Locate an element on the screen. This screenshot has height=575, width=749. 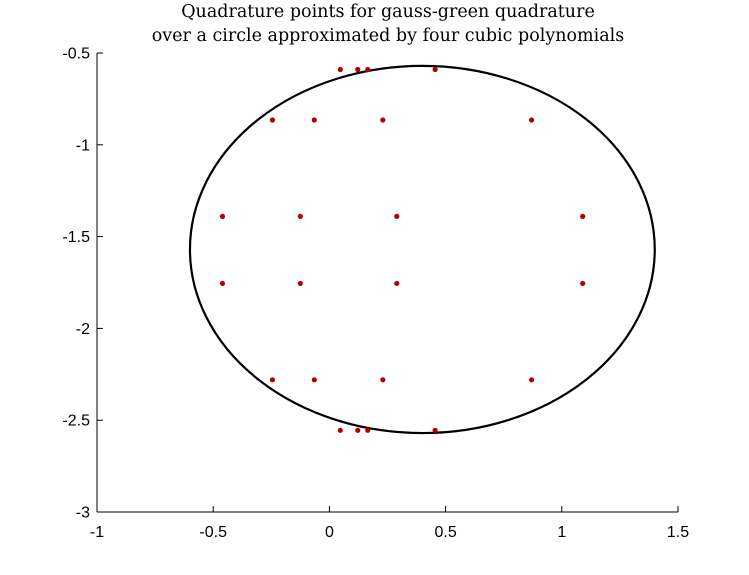
x-tick-label: 1 is located at coordinates (561, 532).